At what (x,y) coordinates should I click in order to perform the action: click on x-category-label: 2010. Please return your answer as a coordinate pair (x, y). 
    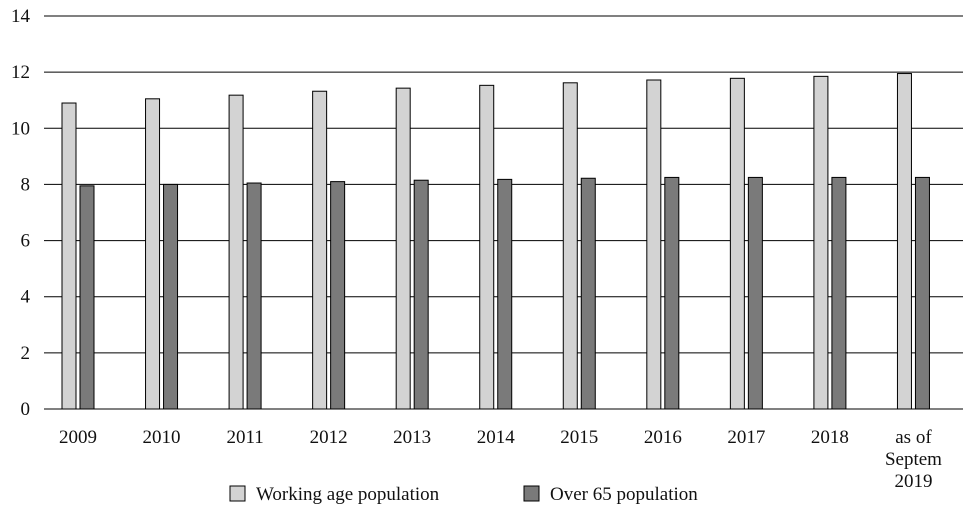
    Looking at the image, I should click on (162, 437).